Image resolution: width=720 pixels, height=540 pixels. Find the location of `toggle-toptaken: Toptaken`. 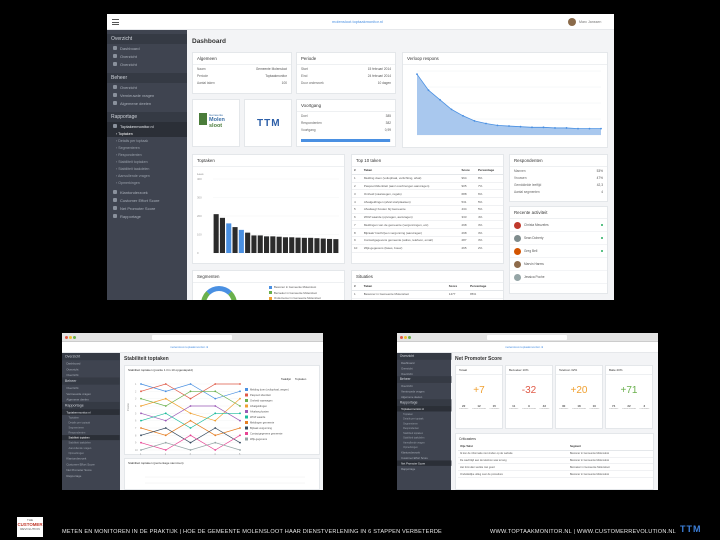

toggle-toptaken: Toptaken is located at coordinates (301, 379).